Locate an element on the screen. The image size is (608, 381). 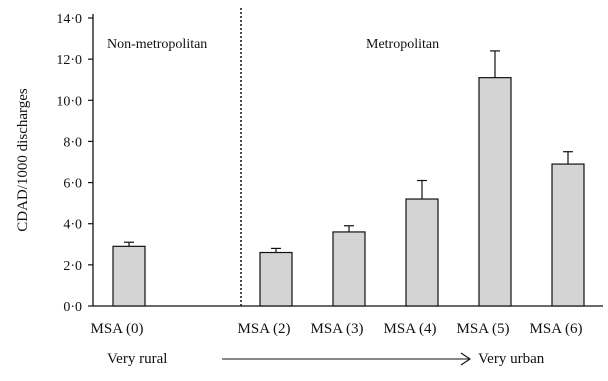
y-axis-label: CDAD/1000 discharges is located at coordinates (23, 160).